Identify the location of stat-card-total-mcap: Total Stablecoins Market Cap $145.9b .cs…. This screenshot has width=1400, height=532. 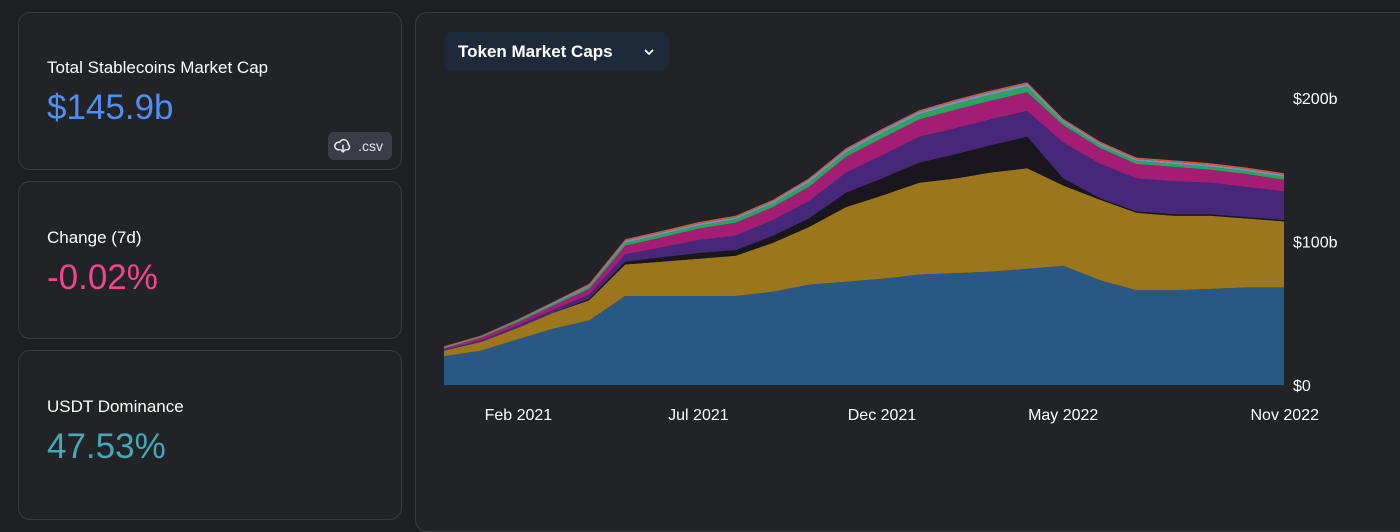
(210, 91).